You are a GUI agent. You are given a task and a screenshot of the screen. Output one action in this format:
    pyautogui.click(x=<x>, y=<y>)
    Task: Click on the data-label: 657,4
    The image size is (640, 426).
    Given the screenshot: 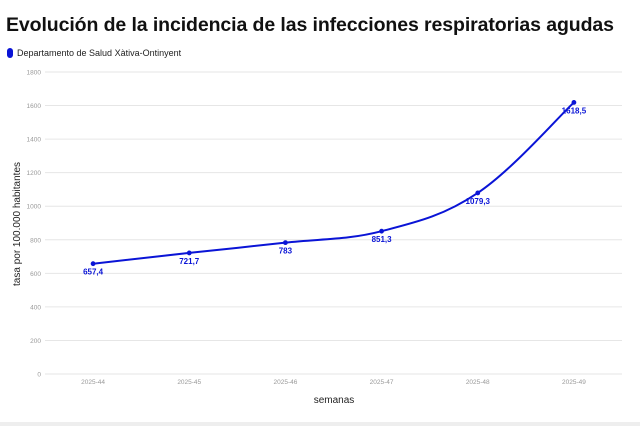 What is the action you would take?
    pyautogui.click(x=93, y=272)
    